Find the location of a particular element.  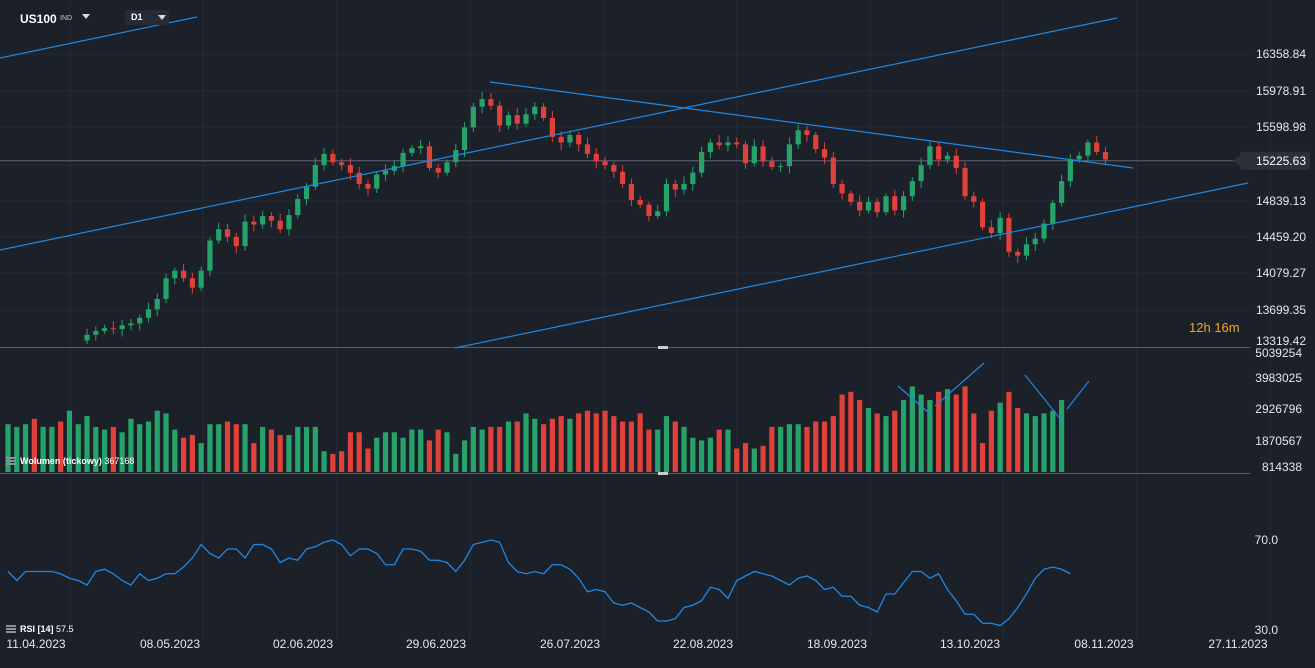

current-price-badge is located at coordinates (1275, 160).